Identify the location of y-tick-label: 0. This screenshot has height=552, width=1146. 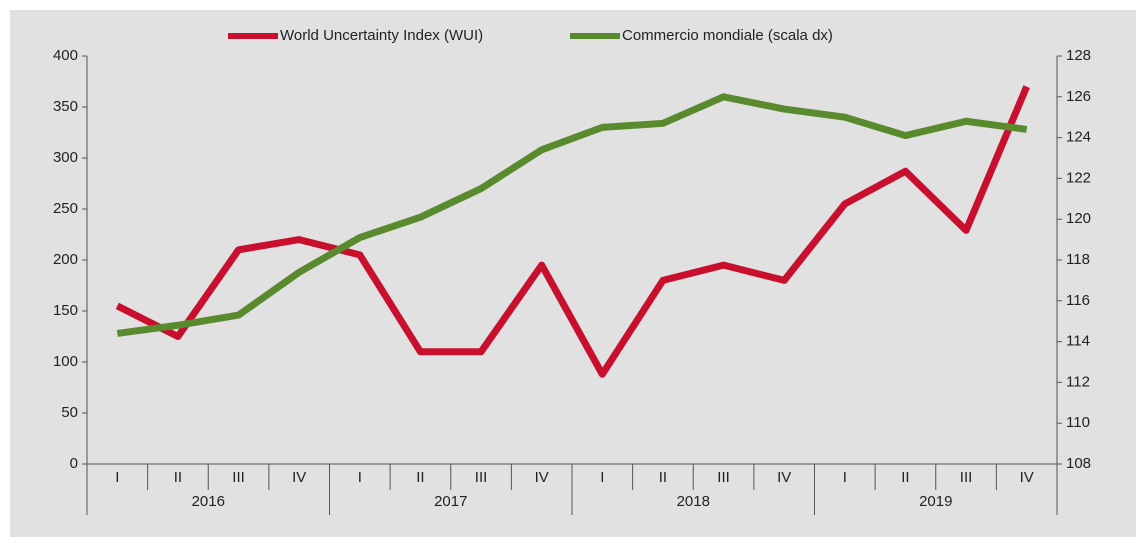
(74, 463).